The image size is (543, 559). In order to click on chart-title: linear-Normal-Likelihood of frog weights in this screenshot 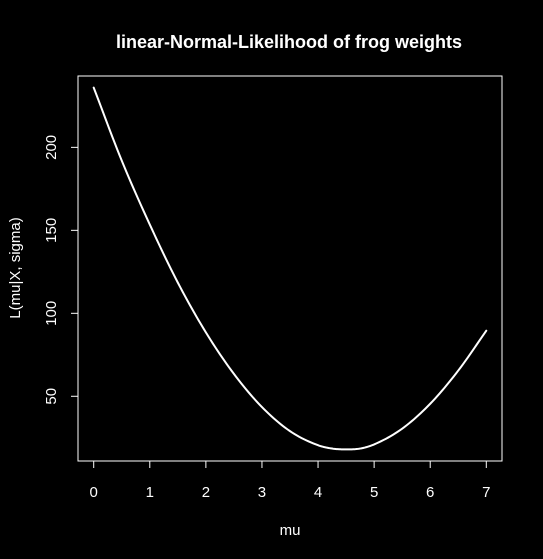, I will do `click(289, 42)`.